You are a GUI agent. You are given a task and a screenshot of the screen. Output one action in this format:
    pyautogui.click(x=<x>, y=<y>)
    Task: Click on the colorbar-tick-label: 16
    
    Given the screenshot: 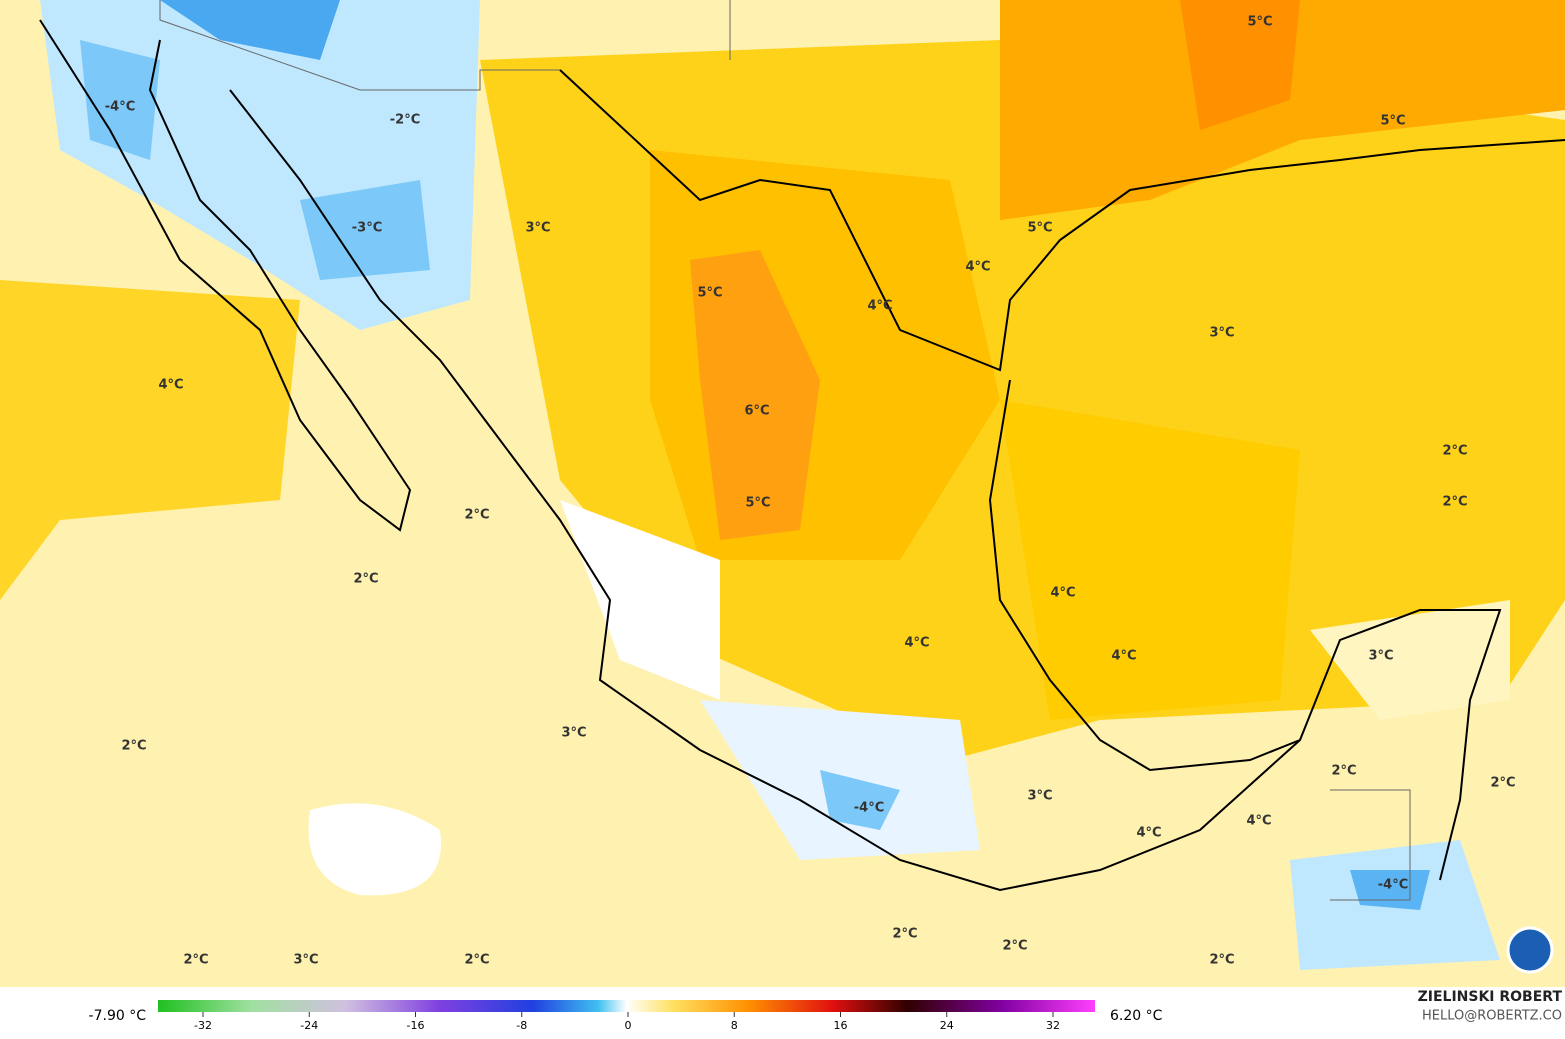 What is the action you would take?
    pyautogui.click(x=841, y=1025)
    